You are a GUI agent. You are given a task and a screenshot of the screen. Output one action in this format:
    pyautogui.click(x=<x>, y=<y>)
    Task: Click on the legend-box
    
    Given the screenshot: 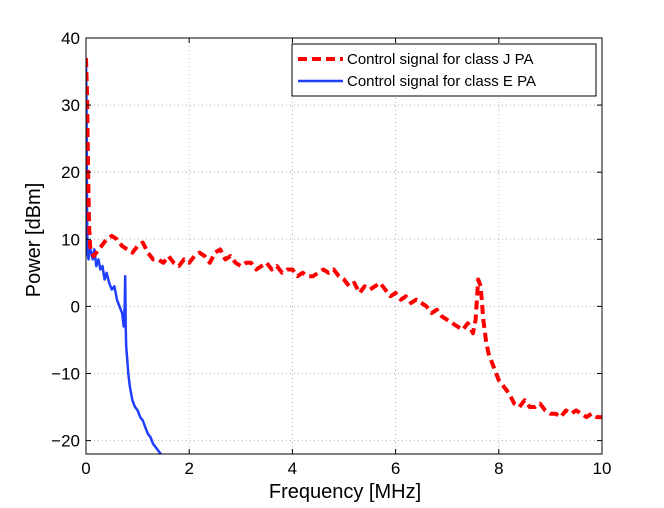 What is the action you would take?
    pyautogui.click(x=444, y=70)
    